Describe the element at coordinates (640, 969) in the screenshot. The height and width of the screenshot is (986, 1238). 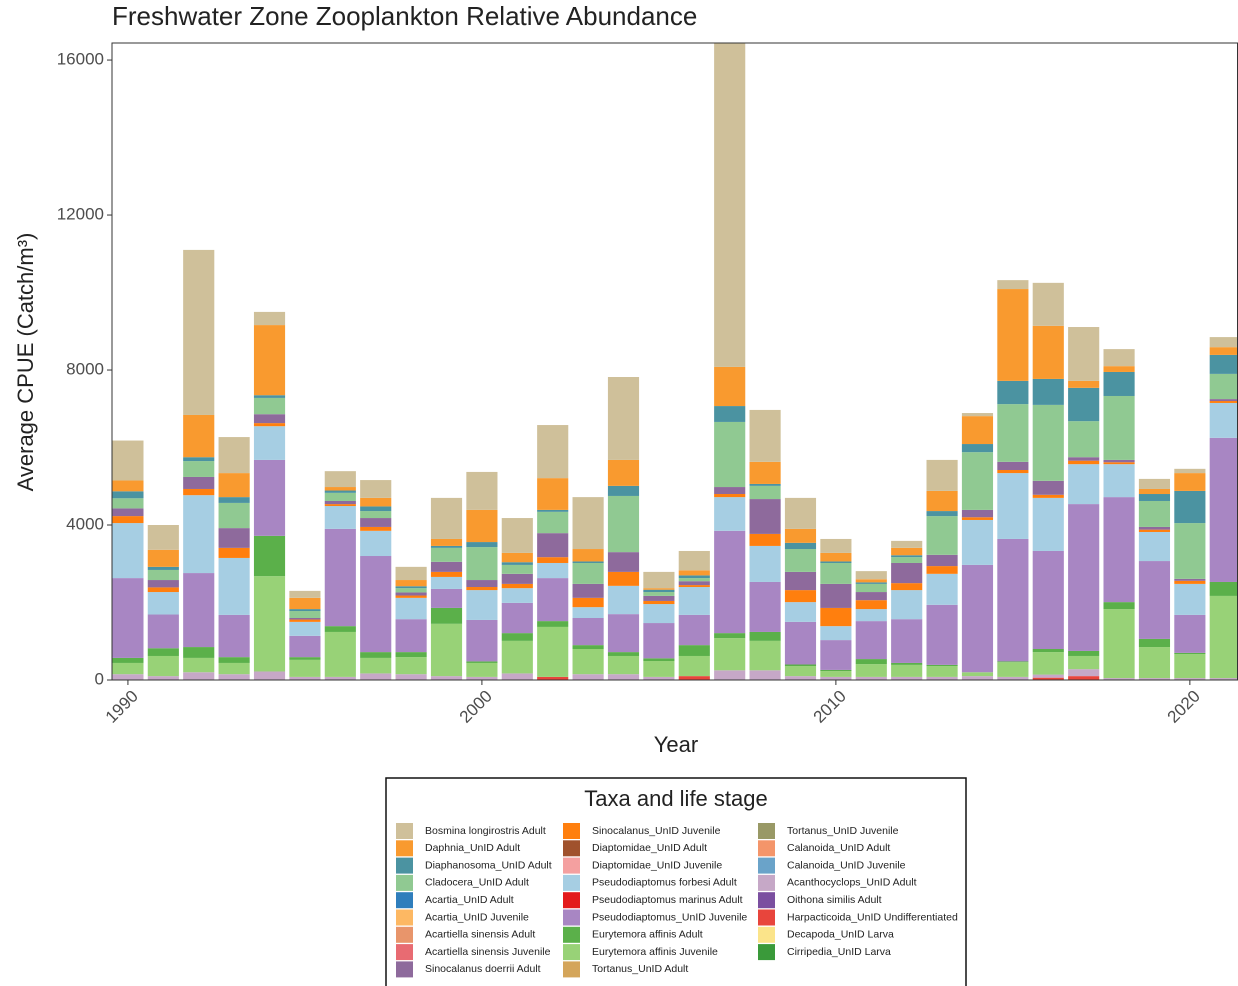
I see `legend-label: Tortanus_UnID Adult` at that location.